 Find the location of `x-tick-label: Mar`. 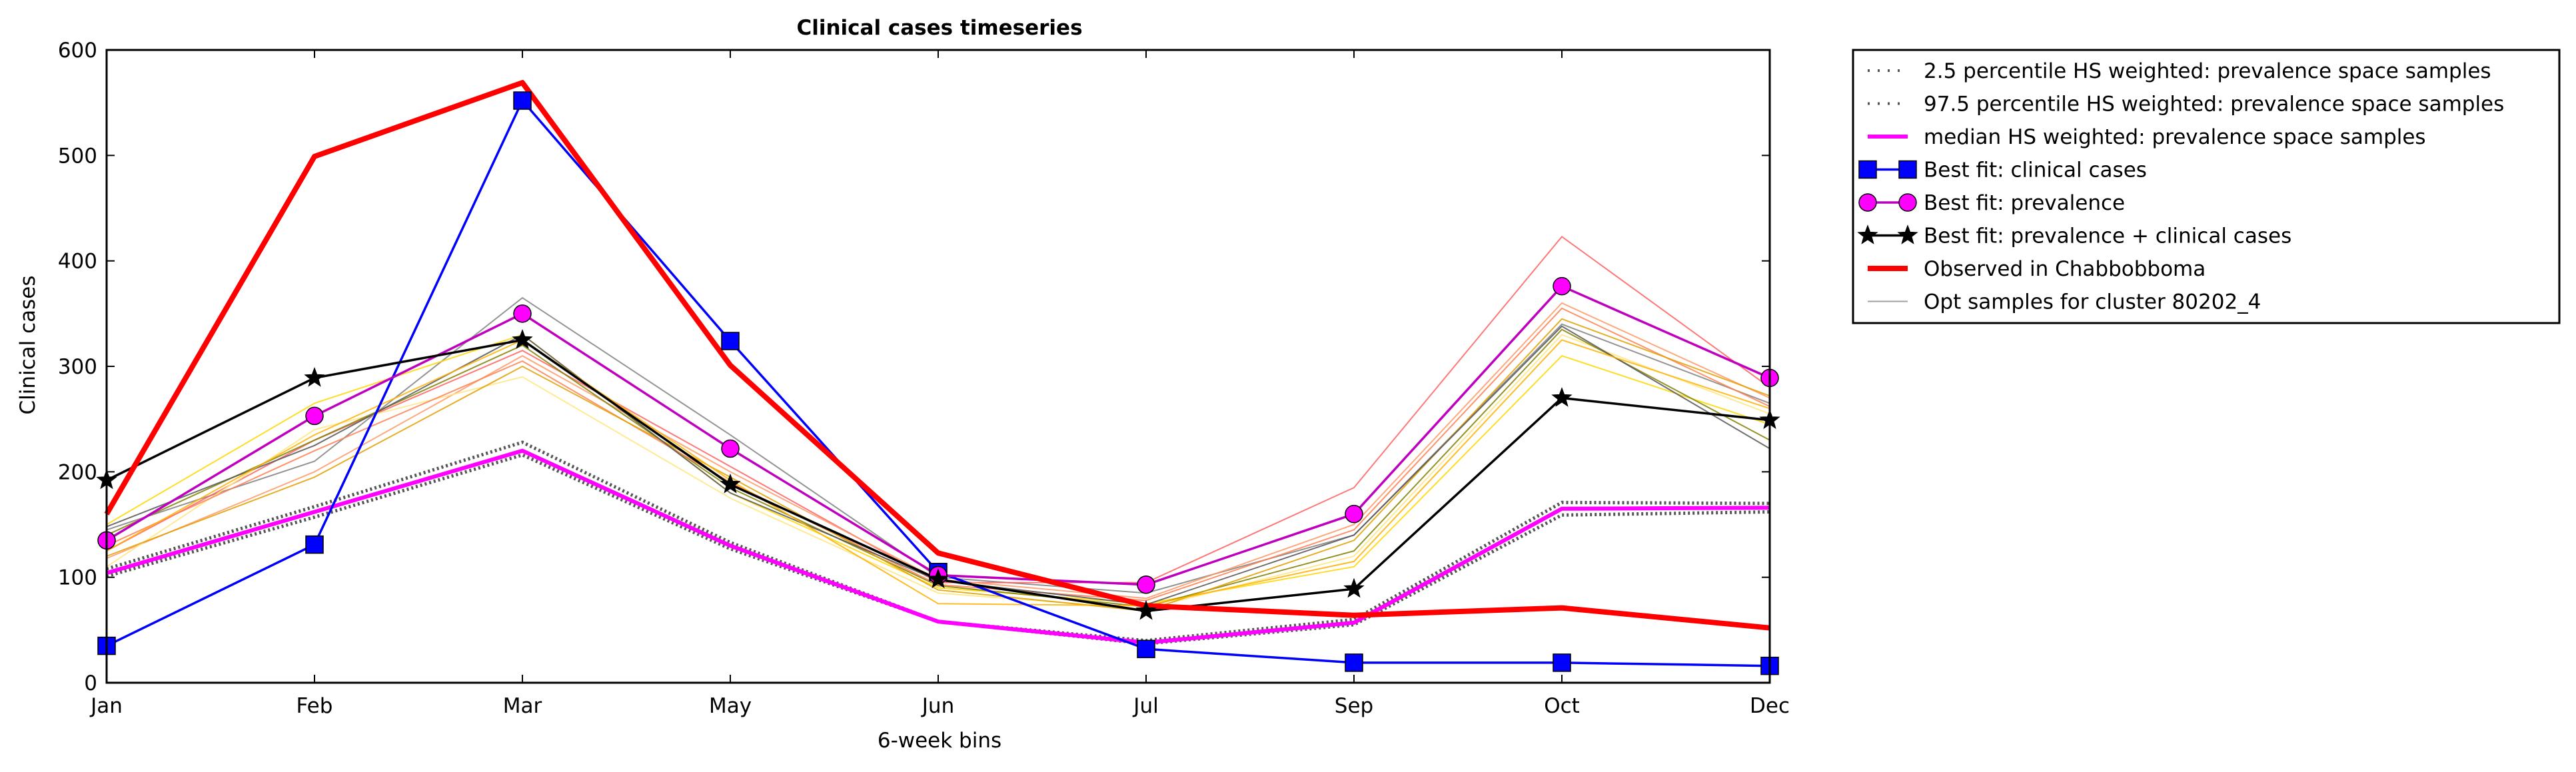

x-tick-label: Mar is located at coordinates (522, 706).